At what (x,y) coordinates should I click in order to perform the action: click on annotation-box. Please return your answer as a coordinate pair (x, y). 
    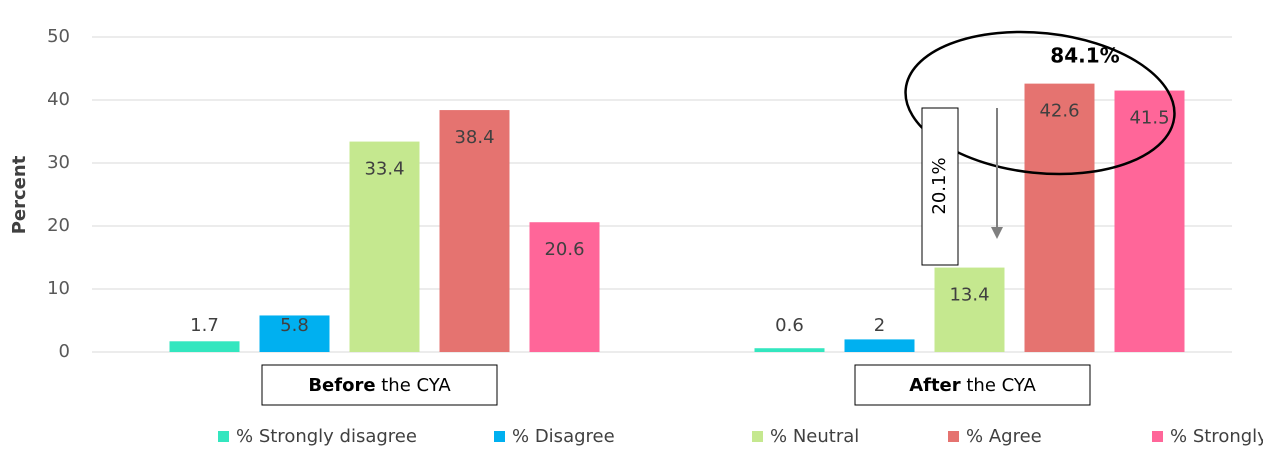
    Looking at the image, I should click on (940, 186).